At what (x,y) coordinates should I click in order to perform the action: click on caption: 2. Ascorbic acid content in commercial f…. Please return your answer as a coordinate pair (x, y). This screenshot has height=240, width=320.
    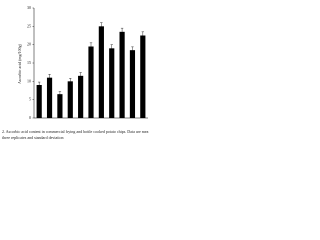
    Looking at the image, I should click on (75, 131).